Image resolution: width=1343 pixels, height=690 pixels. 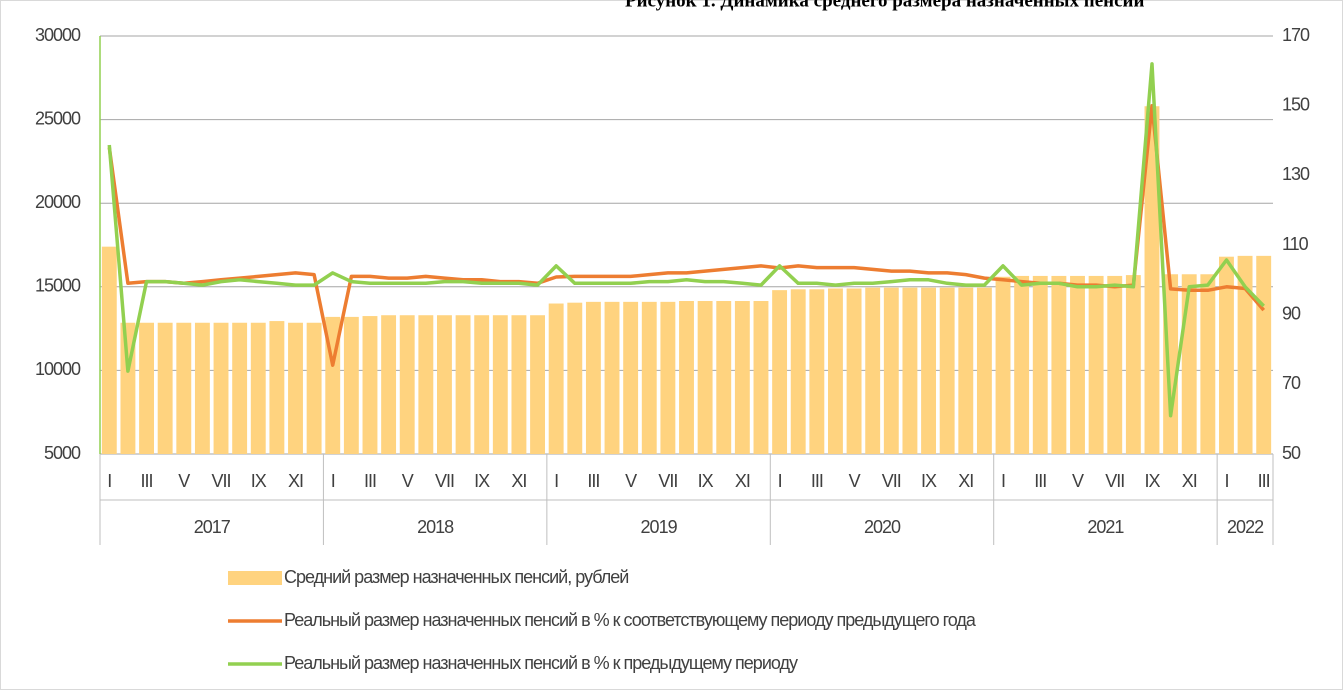 I want to click on y-tick-label: 20000, so click(x=58, y=202).